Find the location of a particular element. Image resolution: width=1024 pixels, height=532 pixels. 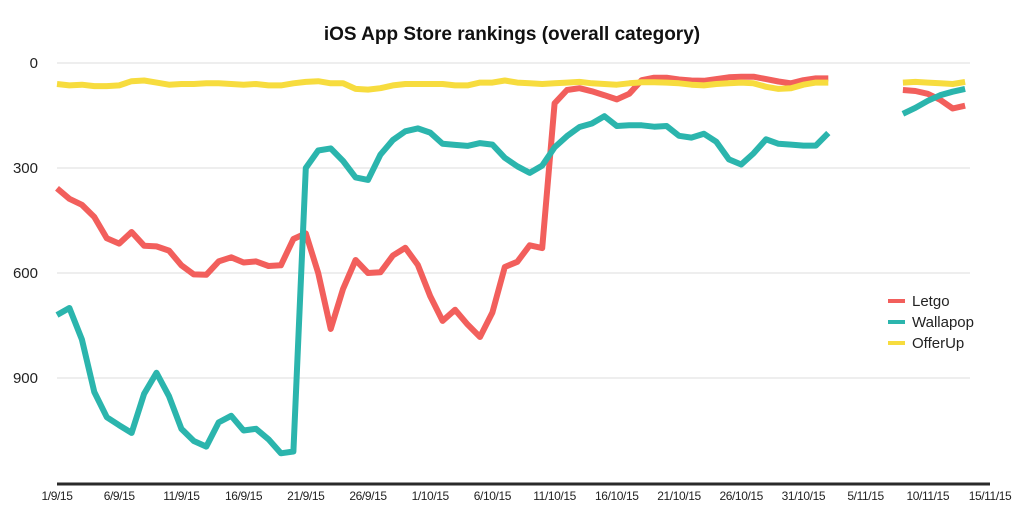

legend-label: OfferUp is located at coordinates (938, 343).